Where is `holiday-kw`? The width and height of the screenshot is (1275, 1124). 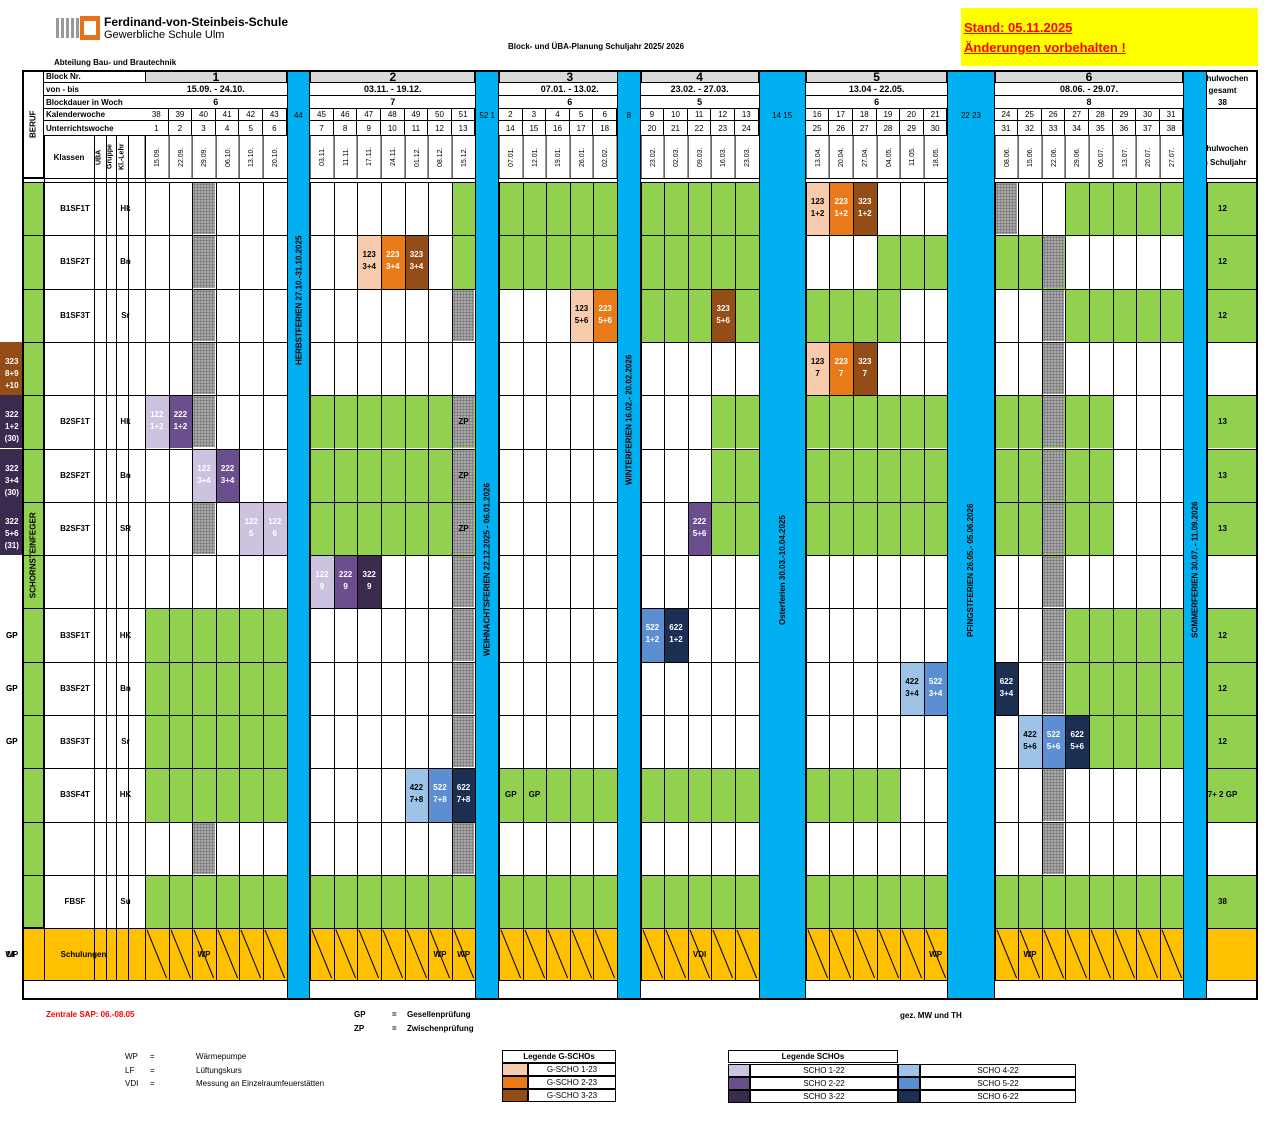 holiday-kw is located at coordinates (1195, 115).